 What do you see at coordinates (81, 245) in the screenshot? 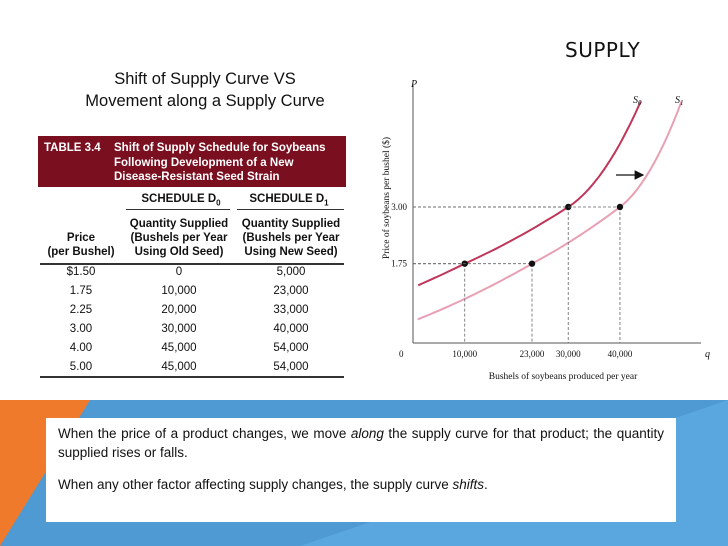
I see `col-header-price: Price (per Bushel)` at bounding box center [81, 245].